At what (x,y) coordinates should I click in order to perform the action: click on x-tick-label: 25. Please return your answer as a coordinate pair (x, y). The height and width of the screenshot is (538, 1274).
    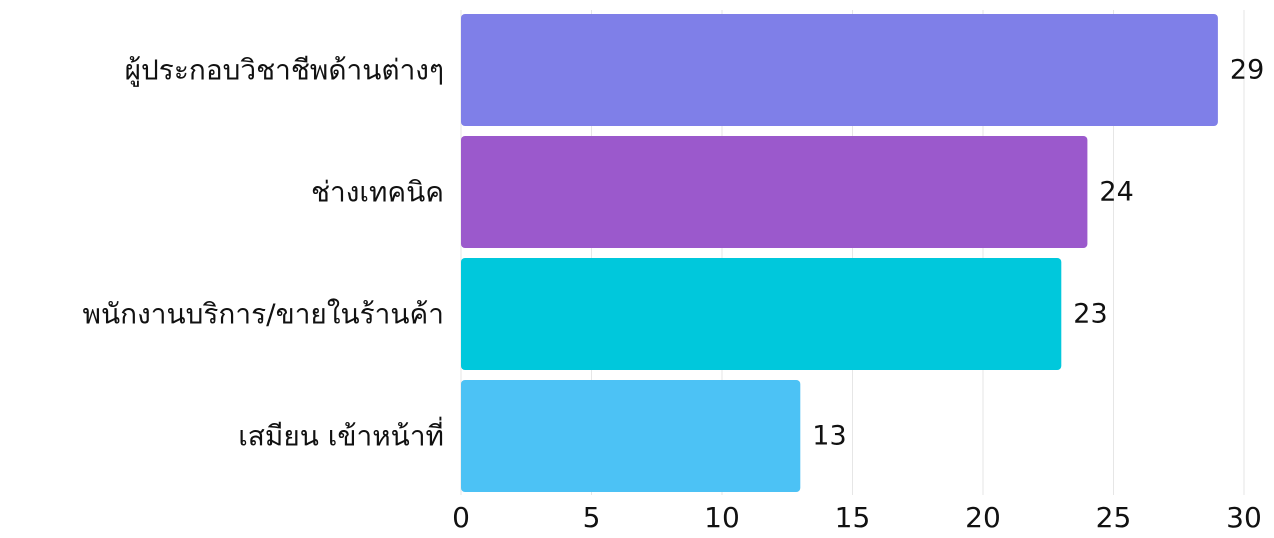
    Looking at the image, I should click on (1114, 517).